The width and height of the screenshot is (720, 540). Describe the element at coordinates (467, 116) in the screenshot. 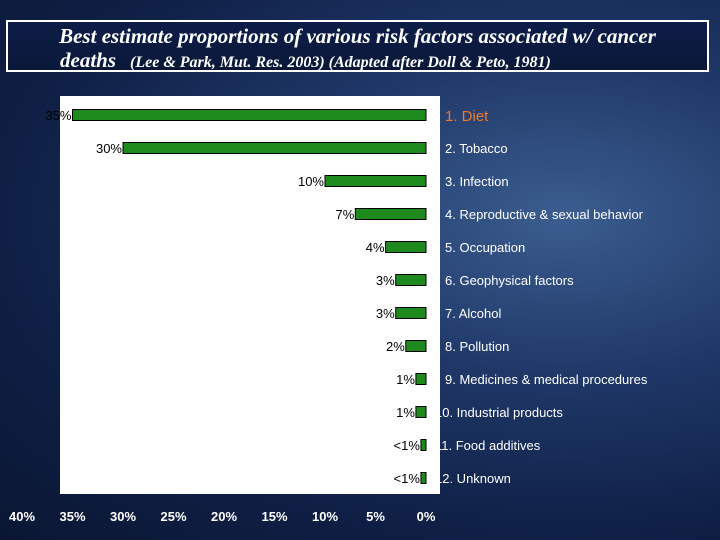

I see `category-label-1: 1. Diet` at that location.